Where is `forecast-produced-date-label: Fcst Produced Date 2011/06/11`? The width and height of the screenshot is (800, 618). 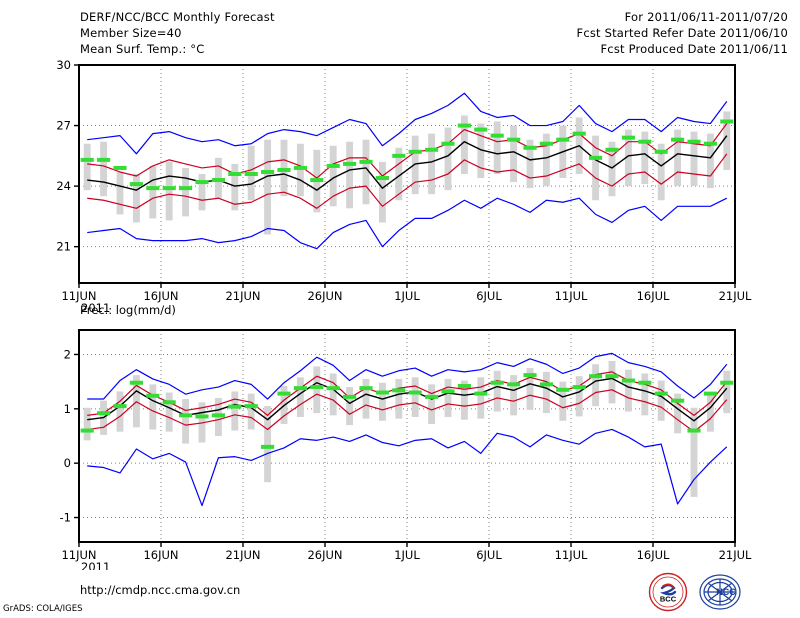 forecast-produced-date-label: Fcst Produced Date 2011/06/11 is located at coordinates (694, 49).